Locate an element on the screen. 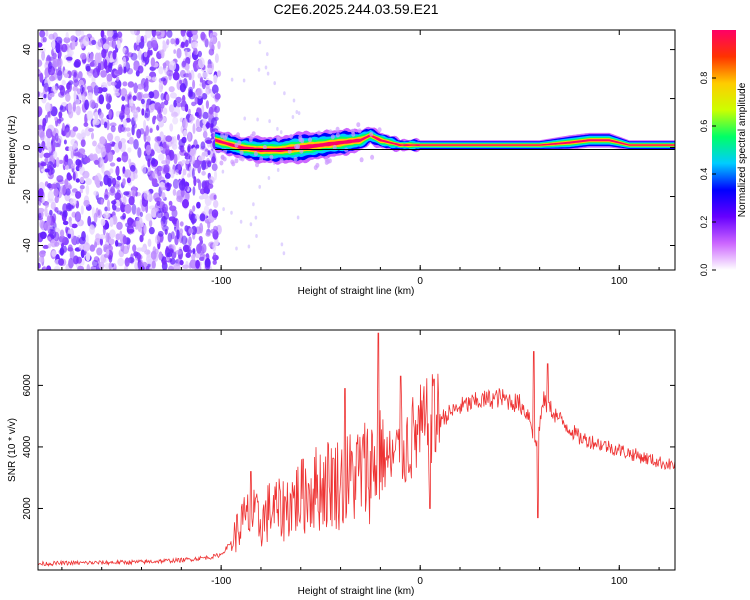 This screenshot has height=600, width=750. spectrogram-x-tick-label: -100 is located at coordinates (221, 281).